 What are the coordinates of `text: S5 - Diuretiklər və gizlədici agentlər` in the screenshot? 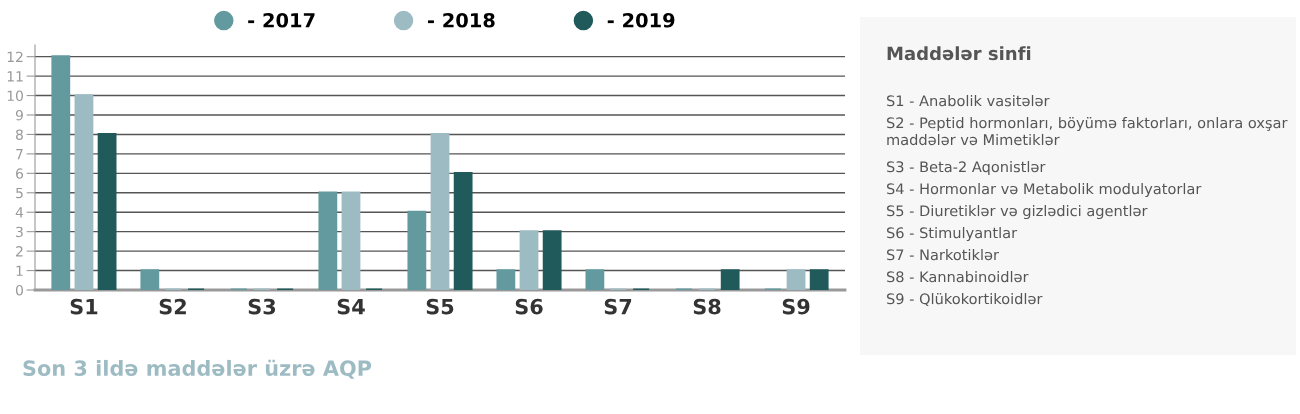 It's located at (1017, 212).